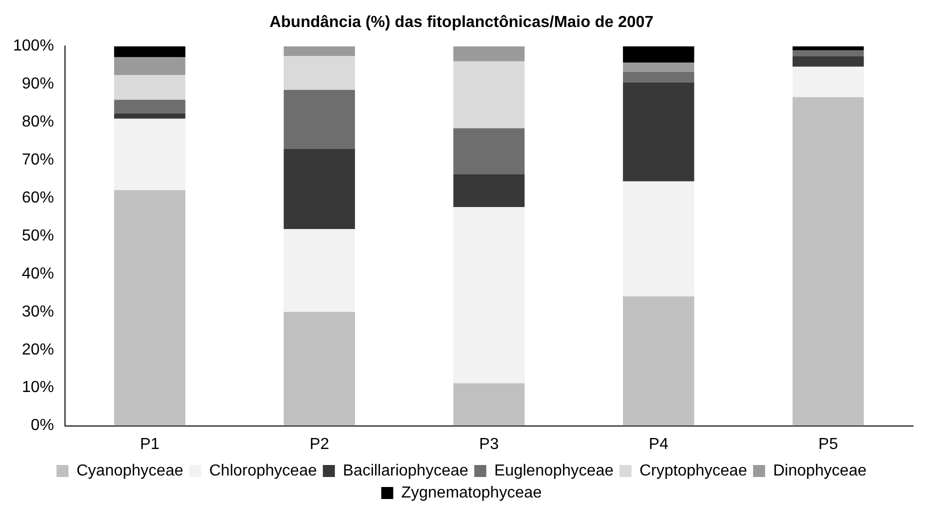 This screenshot has height=516, width=933. Describe the element at coordinates (658, 444) in the screenshot. I see `x-tick-label: P4` at that location.